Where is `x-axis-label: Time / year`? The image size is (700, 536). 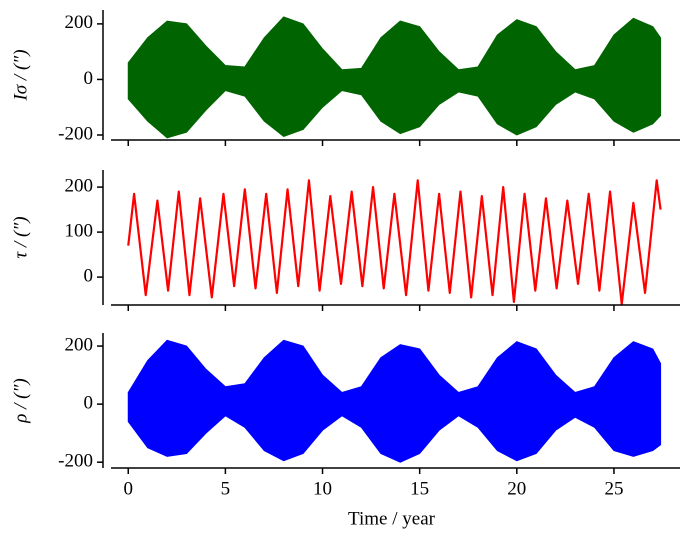
x-axis-label: Time / year is located at coordinates (392, 518).